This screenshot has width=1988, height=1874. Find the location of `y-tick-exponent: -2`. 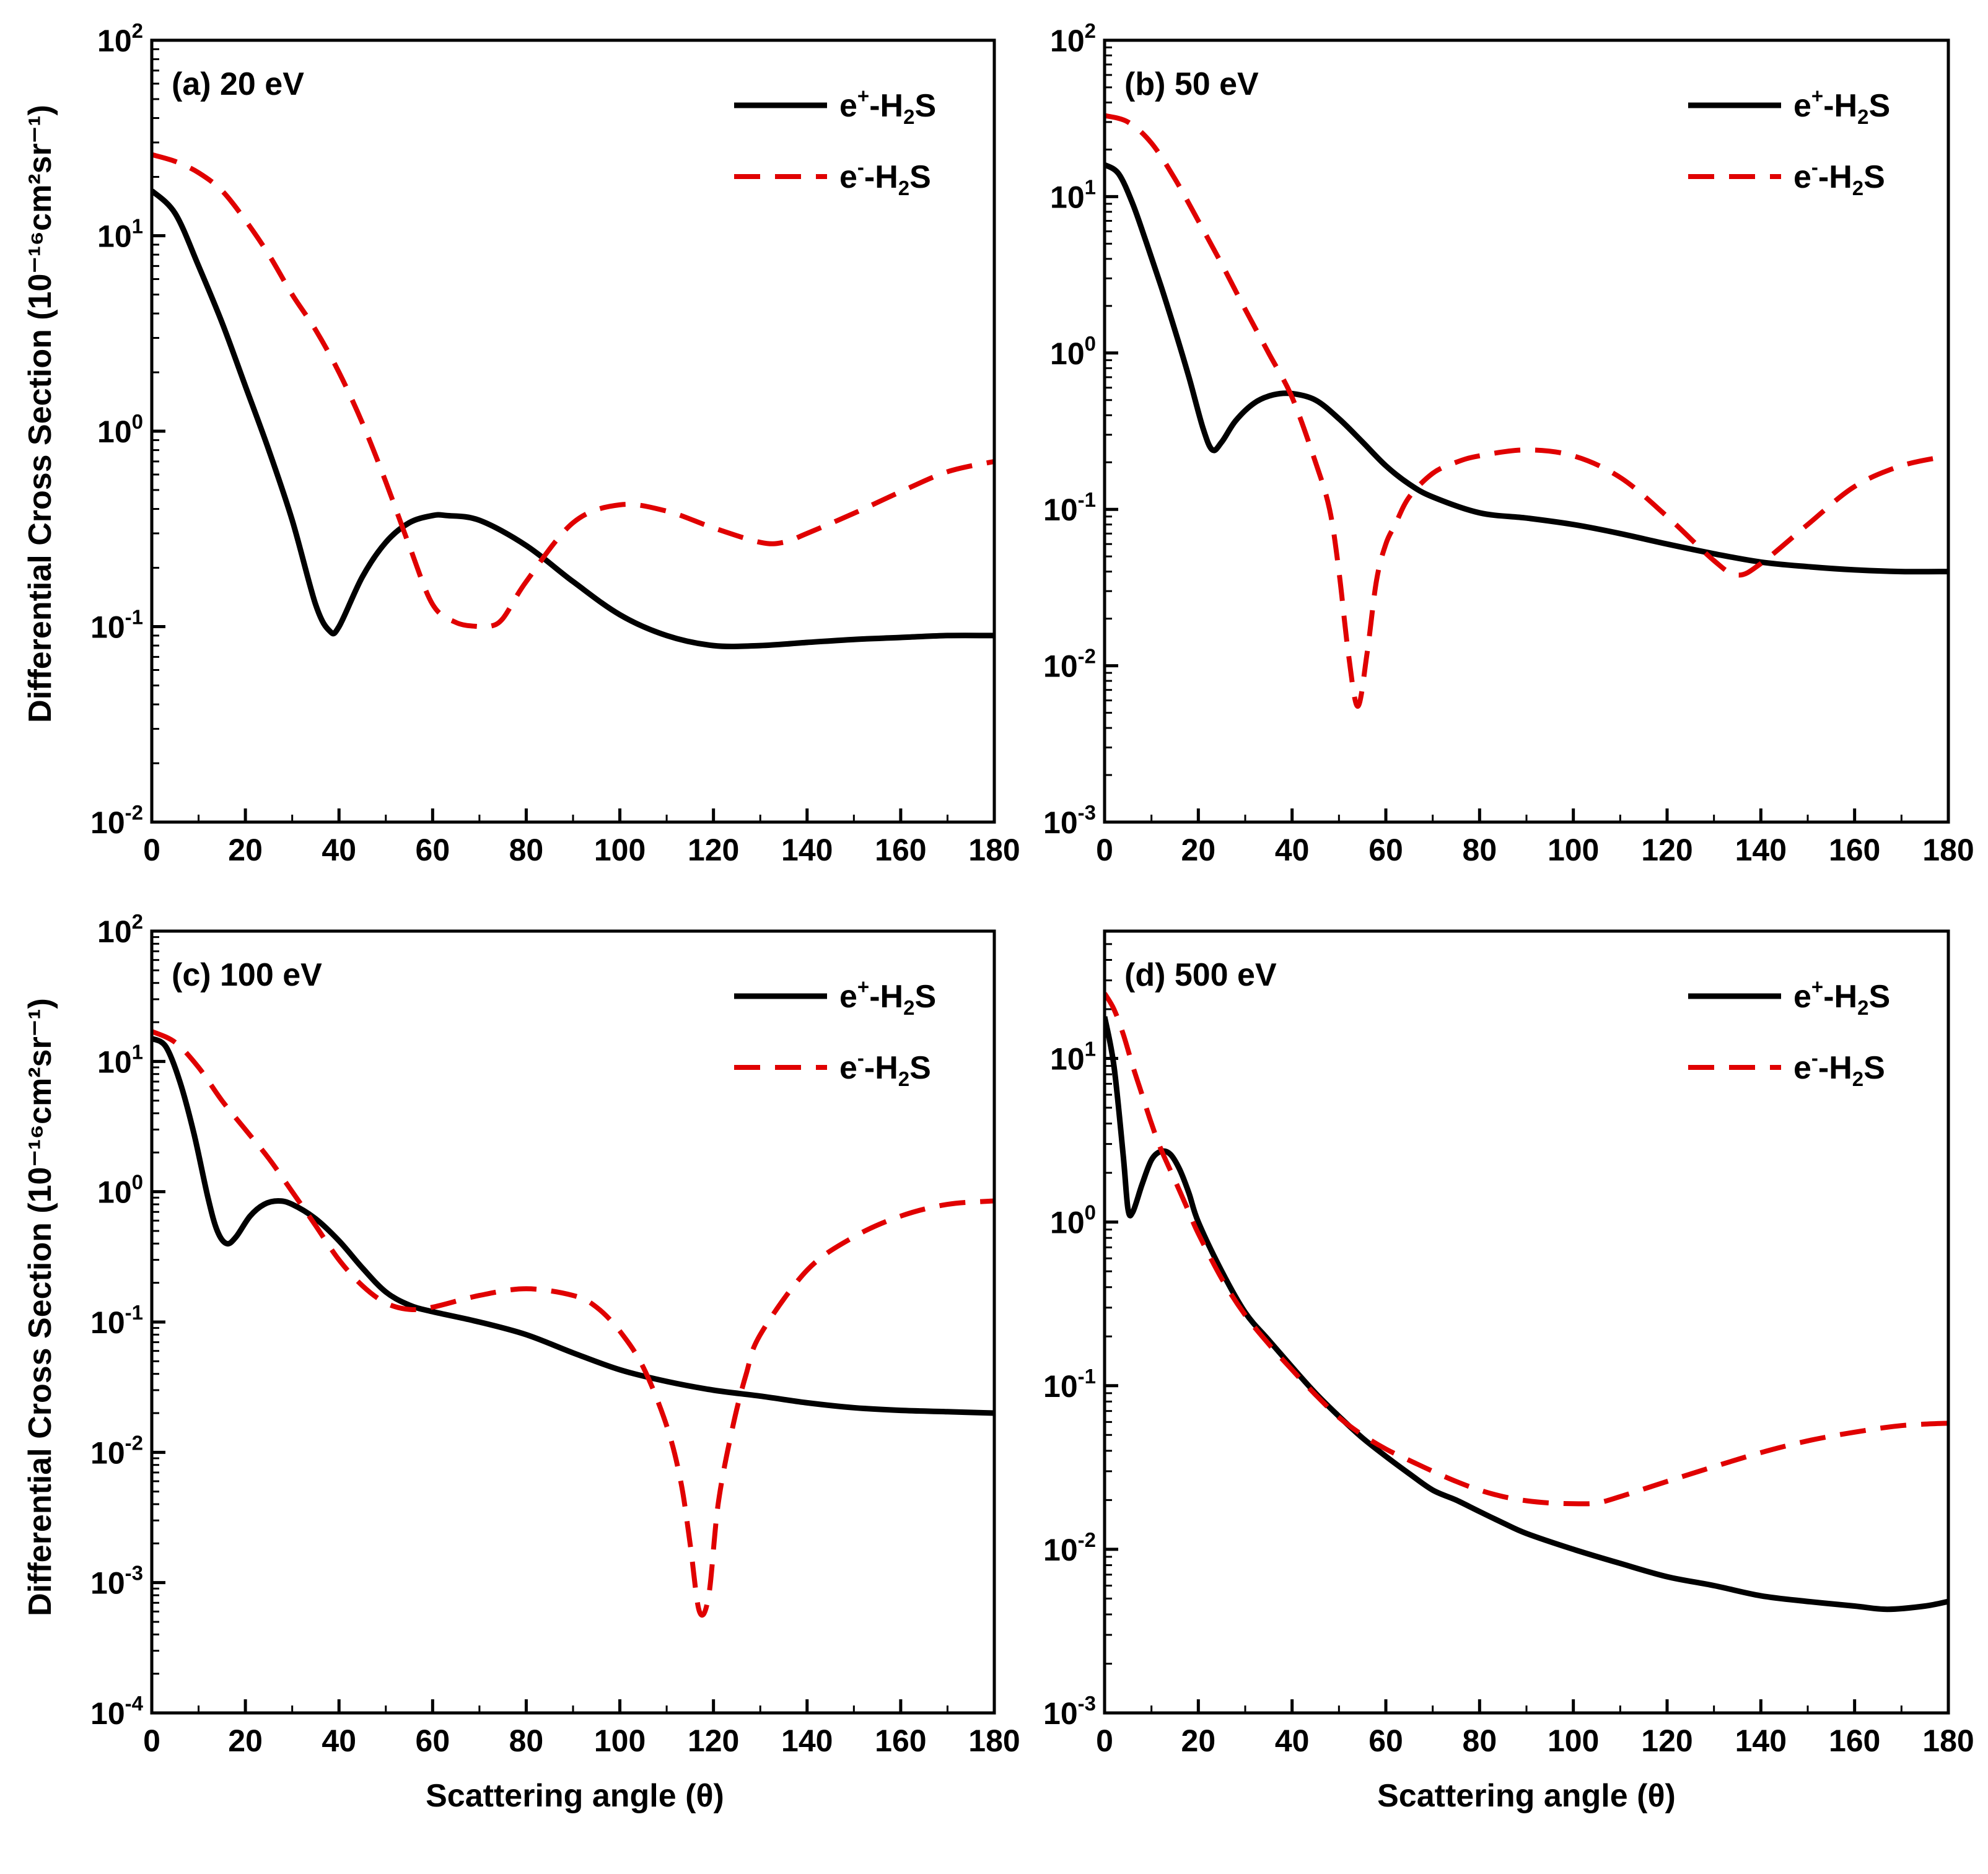

y-tick-exponent: -2 is located at coordinates (134, 1442).